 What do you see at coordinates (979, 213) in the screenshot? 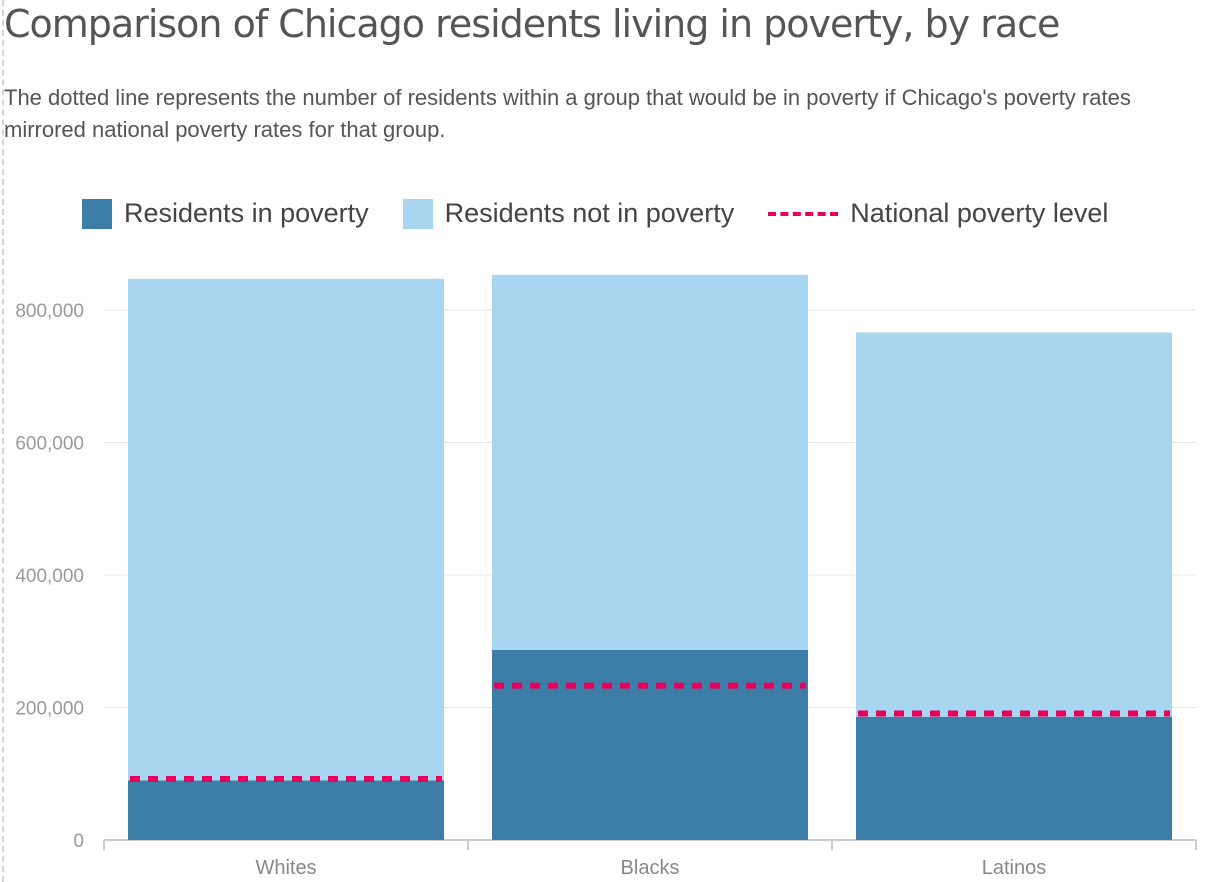
I see `legend-label-national-level: National poverty level` at bounding box center [979, 213].